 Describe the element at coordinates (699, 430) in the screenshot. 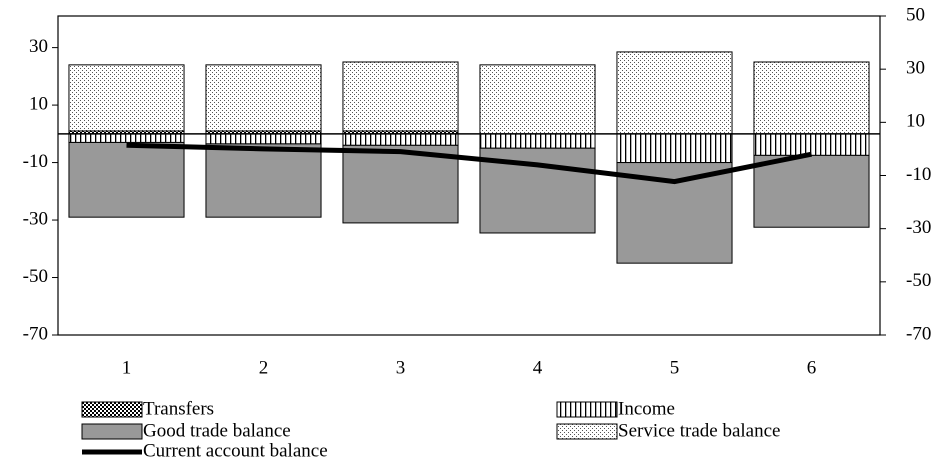

I see `legend-label: Service trade balance` at that location.